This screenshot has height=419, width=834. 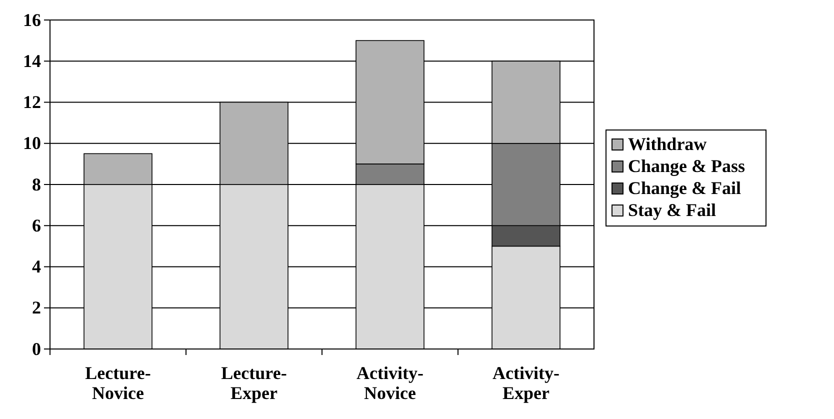 What do you see at coordinates (32, 60) in the screenshot?
I see `y-tick-label: 14` at bounding box center [32, 60].